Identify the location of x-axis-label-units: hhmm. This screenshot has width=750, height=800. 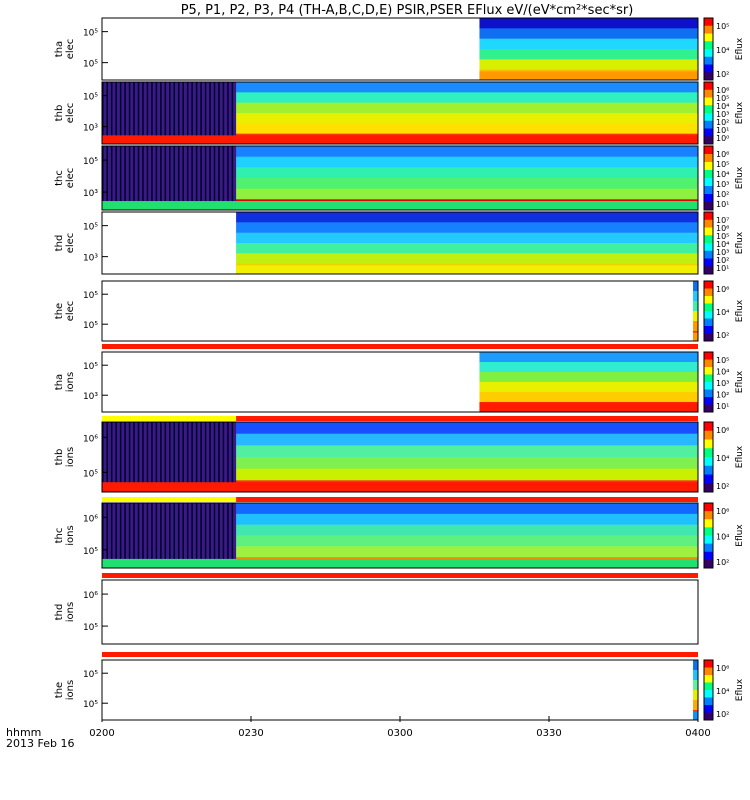
(23, 732).